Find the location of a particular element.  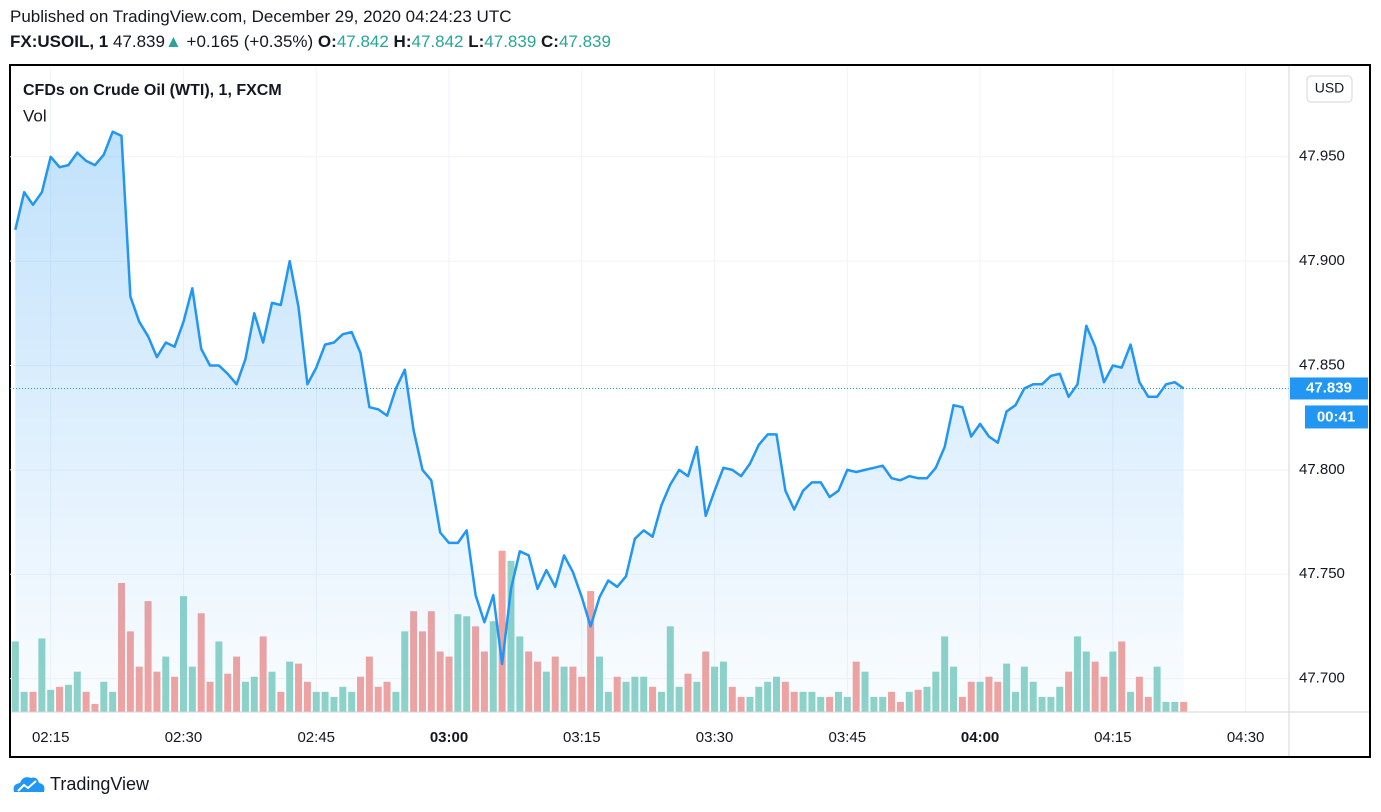

x-tick-label: 03:00 is located at coordinates (449, 737).